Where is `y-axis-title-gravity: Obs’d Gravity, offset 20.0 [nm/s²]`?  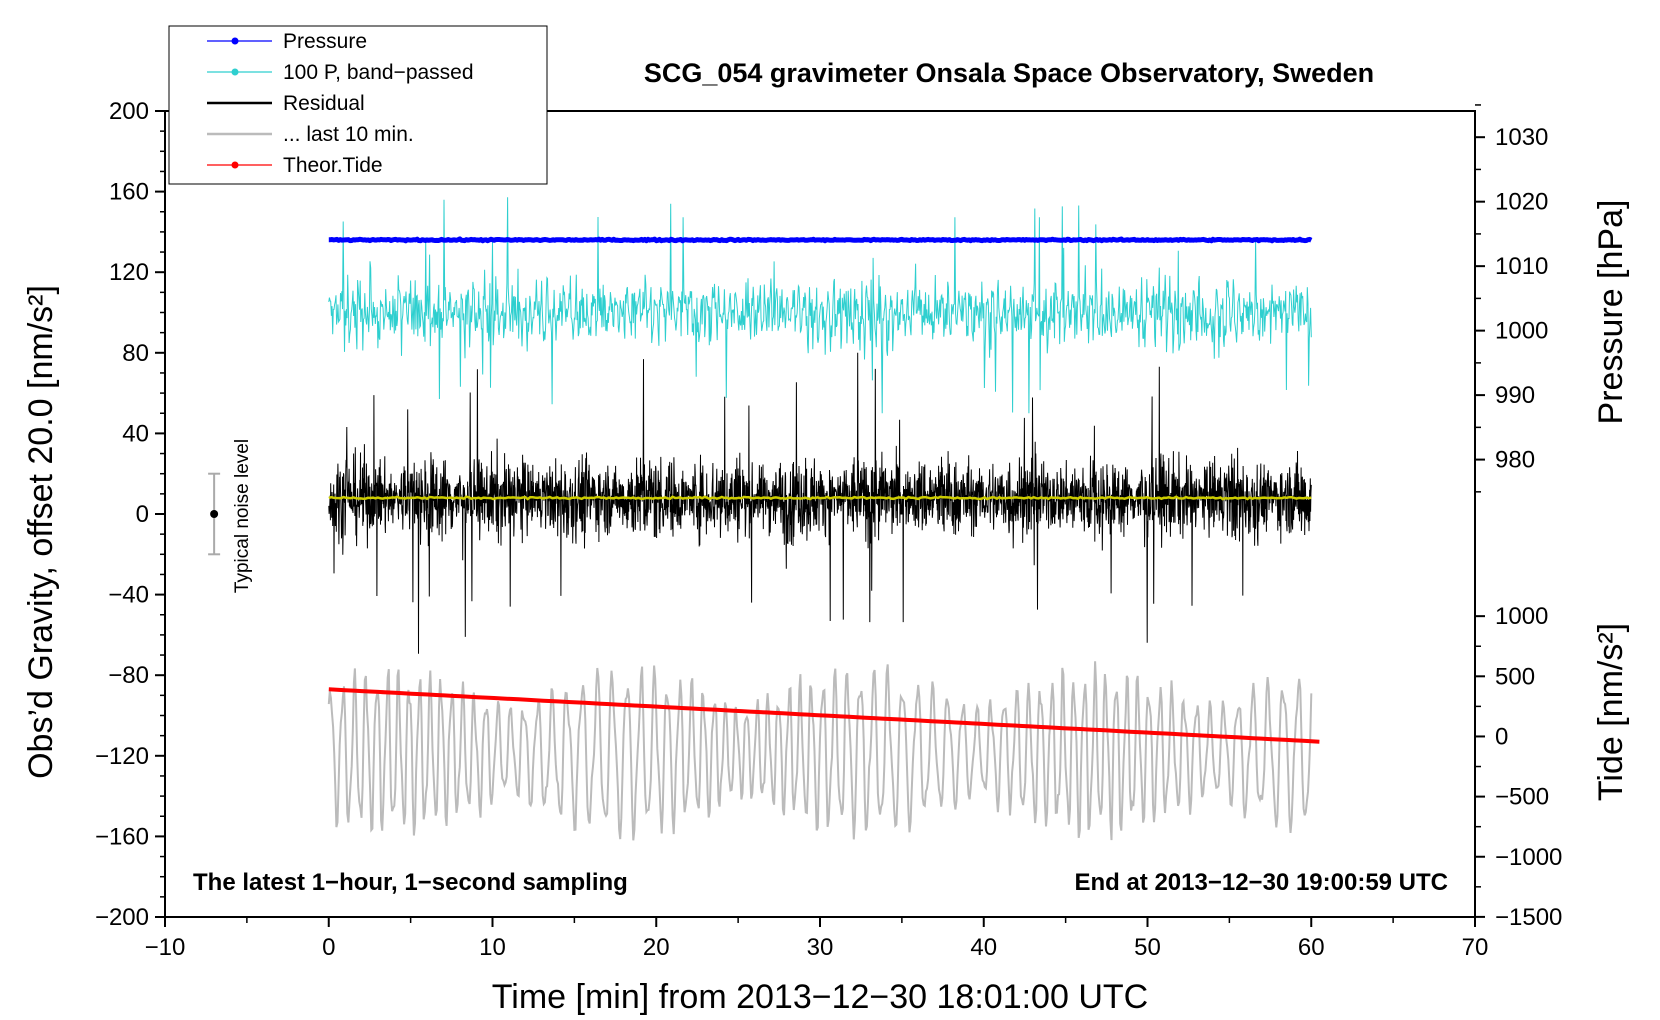 y-axis-title-gravity: Obs’d Gravity, offset 20.0 [nm/s²] is located at coordinates (41, 532).